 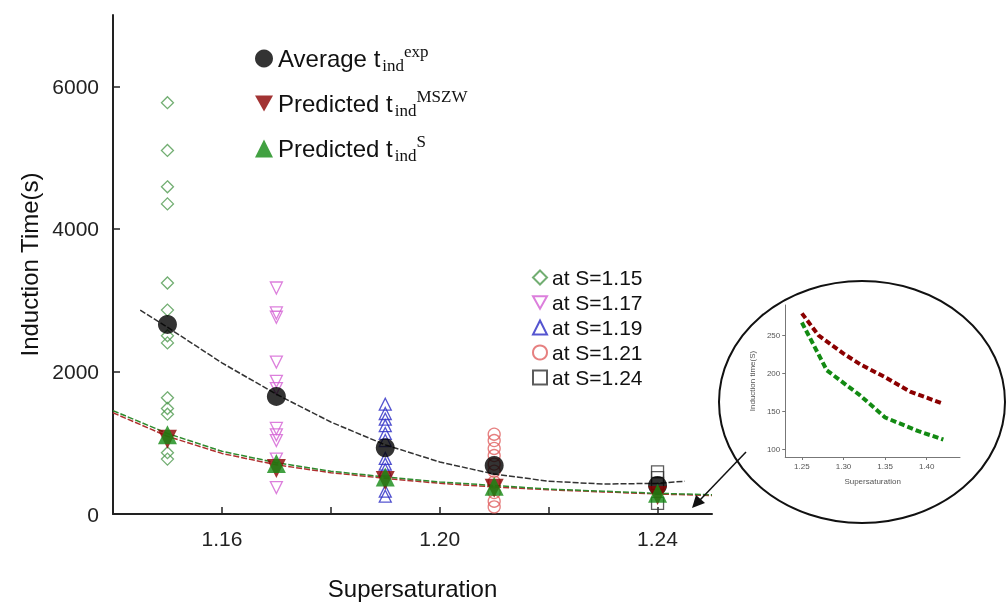 I want to click on legend-label: at S=1.17, so click(x=597, y=302).